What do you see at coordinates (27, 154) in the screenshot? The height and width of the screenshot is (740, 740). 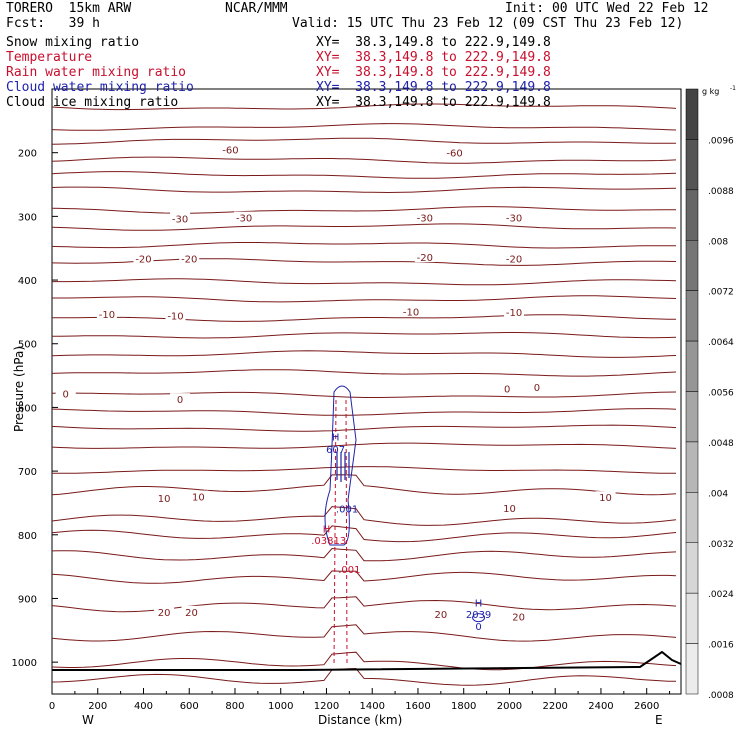 I see `y-tick-label: 200` at bounding box center [27, 154].